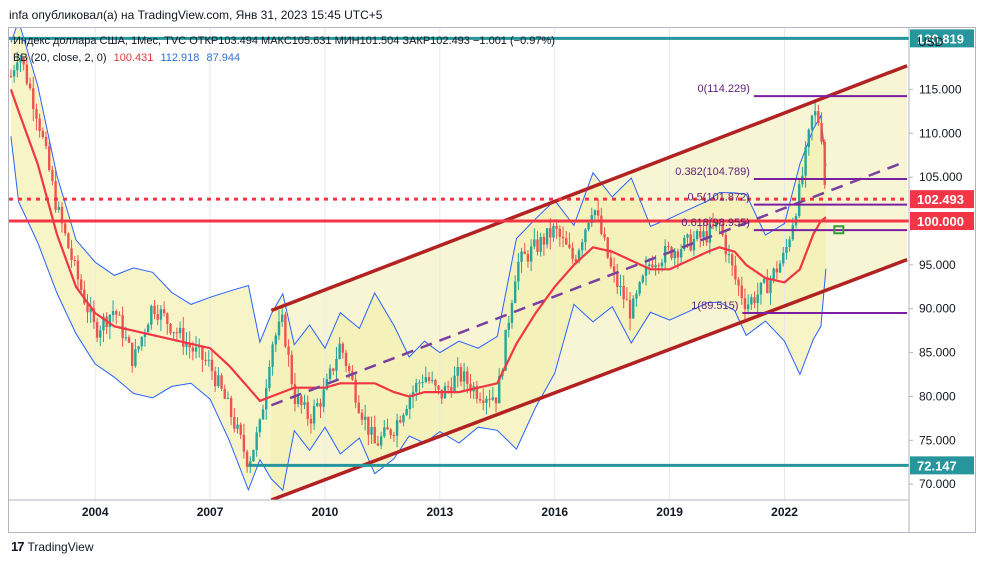  What do you see at coordinates (52, 546) in the screenshot?
I see `tradingview-footer: 17 TradingView` at bounding box center [52, 546].